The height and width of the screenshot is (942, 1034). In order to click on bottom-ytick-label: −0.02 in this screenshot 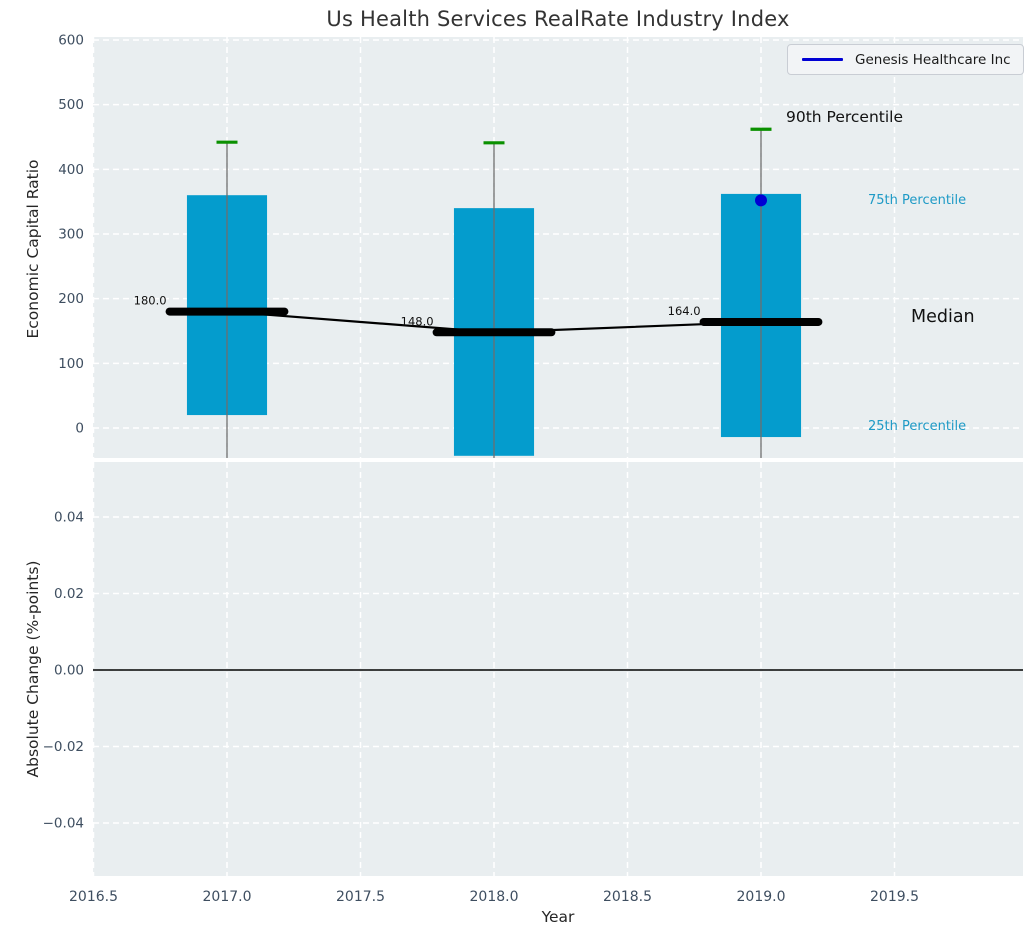, I will do `click(63, 747)`.